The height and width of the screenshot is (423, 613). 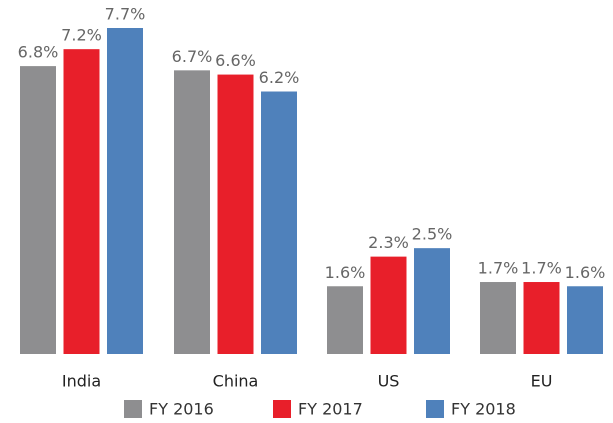 I want to click on legend-label: FY 2017, so click(x=330, y=409).